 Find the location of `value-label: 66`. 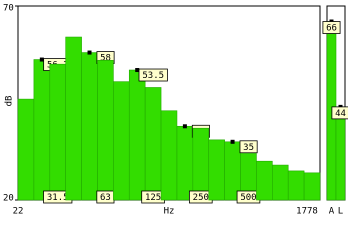

value-label: 66 is located at coordinates (331, 29).